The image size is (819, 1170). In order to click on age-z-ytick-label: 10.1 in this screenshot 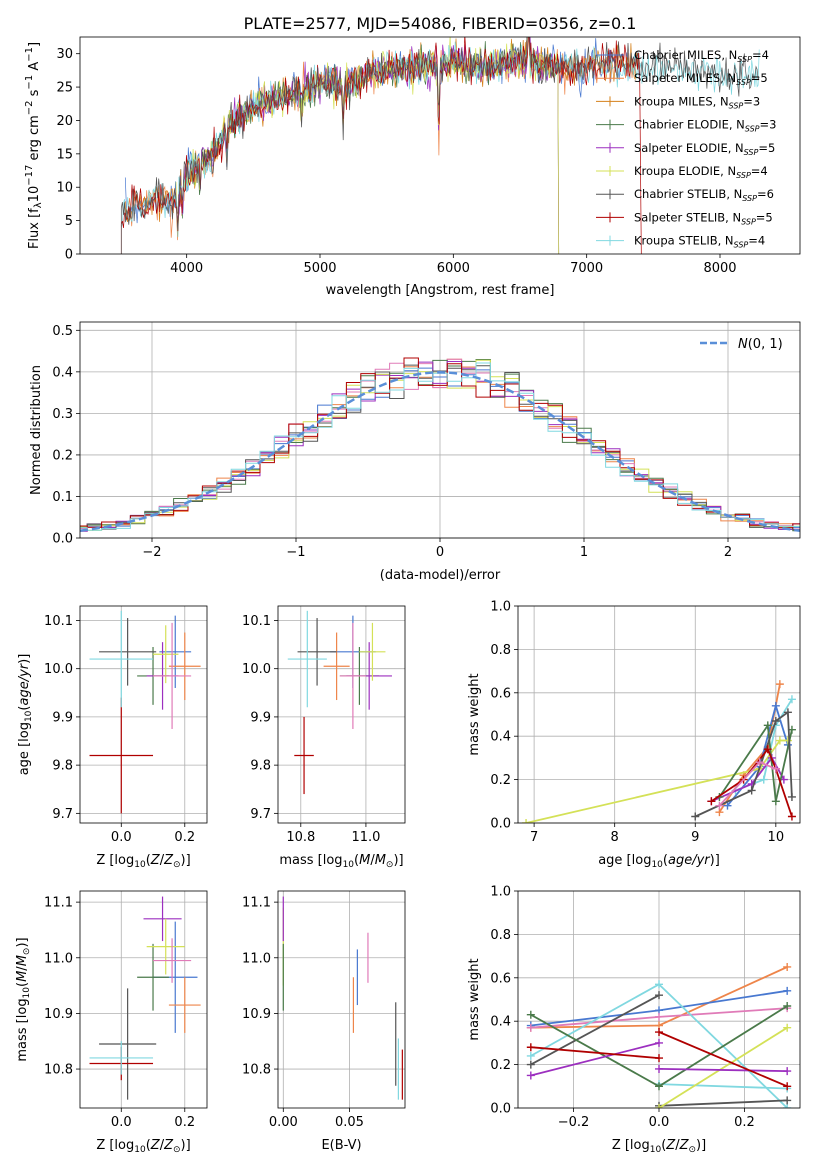, I will do `click(58, 621)`.